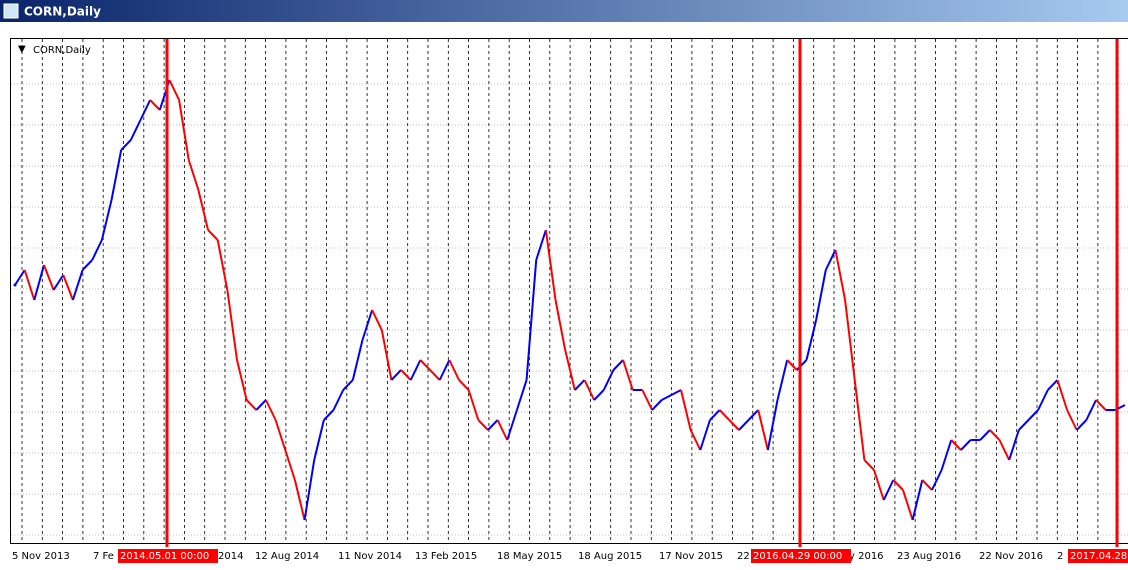 Image resolution: width=1128 pixels, height=570 pixels. Describe the element at coordinates (1011, 556) in the screenshot. I see `x-tick-label: 22 Nov 2016` at that location.